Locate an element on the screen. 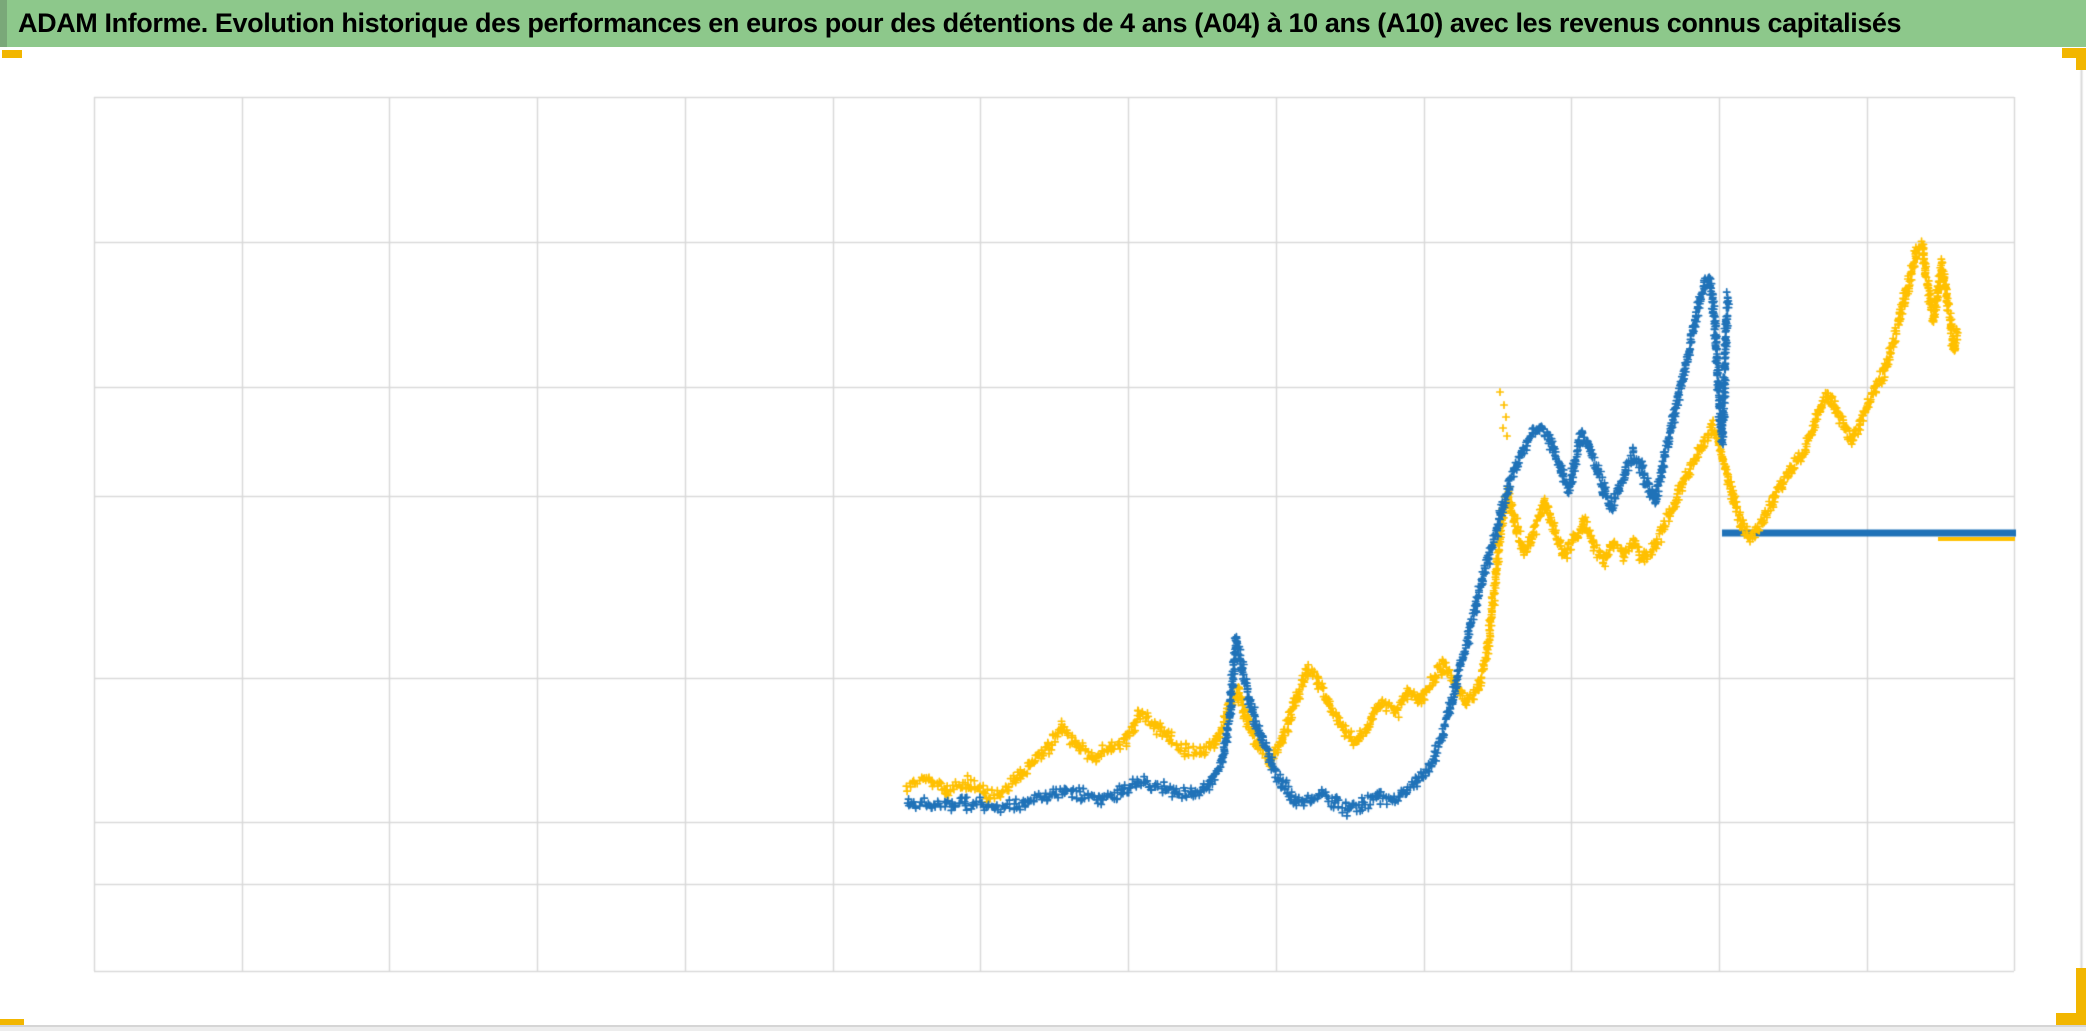 This screenshot has width=2086, height=1031. title-bar-left-edge is located at coordinates (3, 23).